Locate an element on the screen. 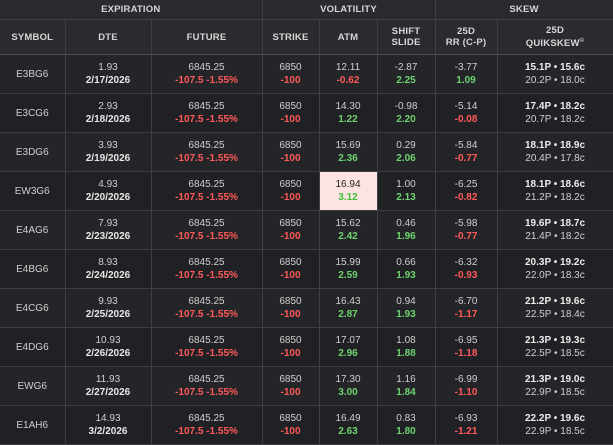  group-skew: SKEW is located at coordinates (524, 10).